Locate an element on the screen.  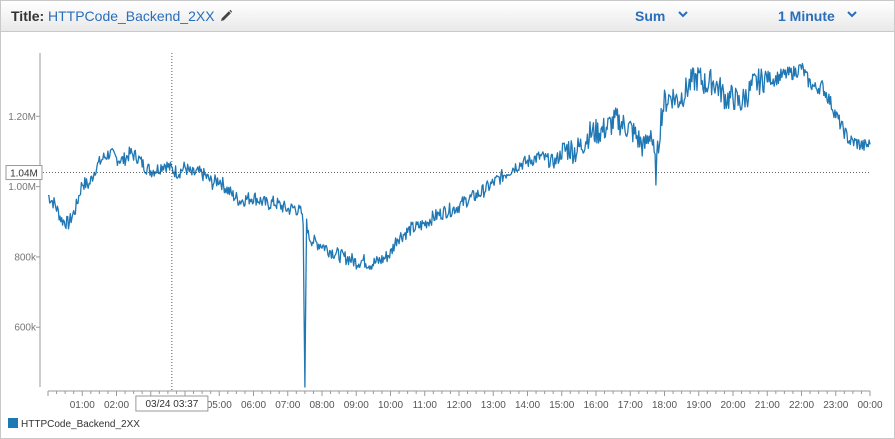
x-tick-label: 12:00 is located at coordinates (458, 405).